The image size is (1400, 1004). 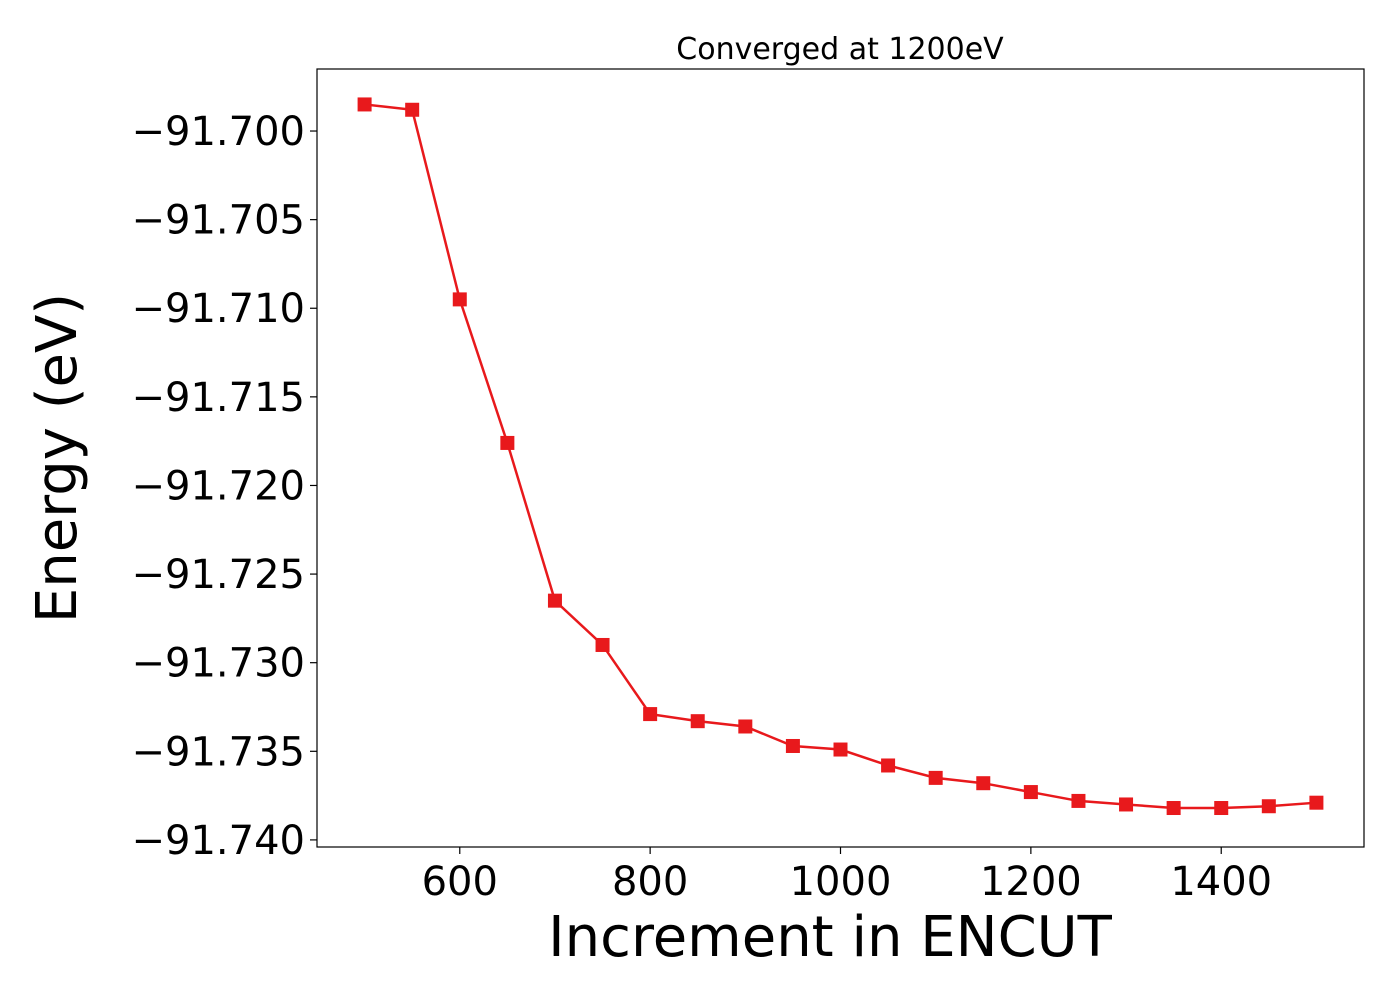 What do you see at coordinates (460, 882) in the screenshot?
I see `x-tick-label: 600` at bounding box center [460, 882].